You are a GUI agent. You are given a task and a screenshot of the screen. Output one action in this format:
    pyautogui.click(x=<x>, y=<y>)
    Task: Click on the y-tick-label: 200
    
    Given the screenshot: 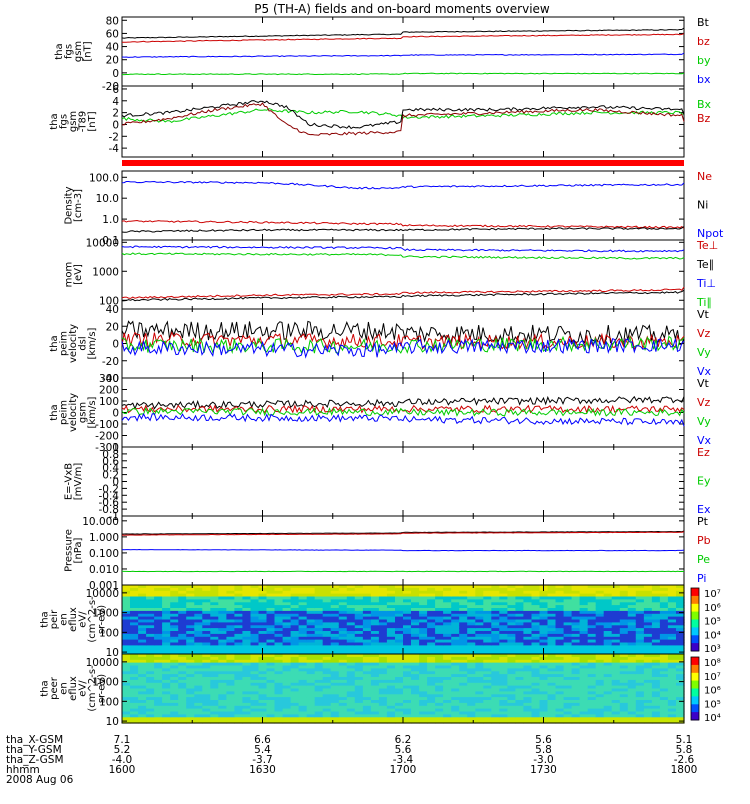 What is the action you would take?
    pyautogui.click(x=109, y=391)
    